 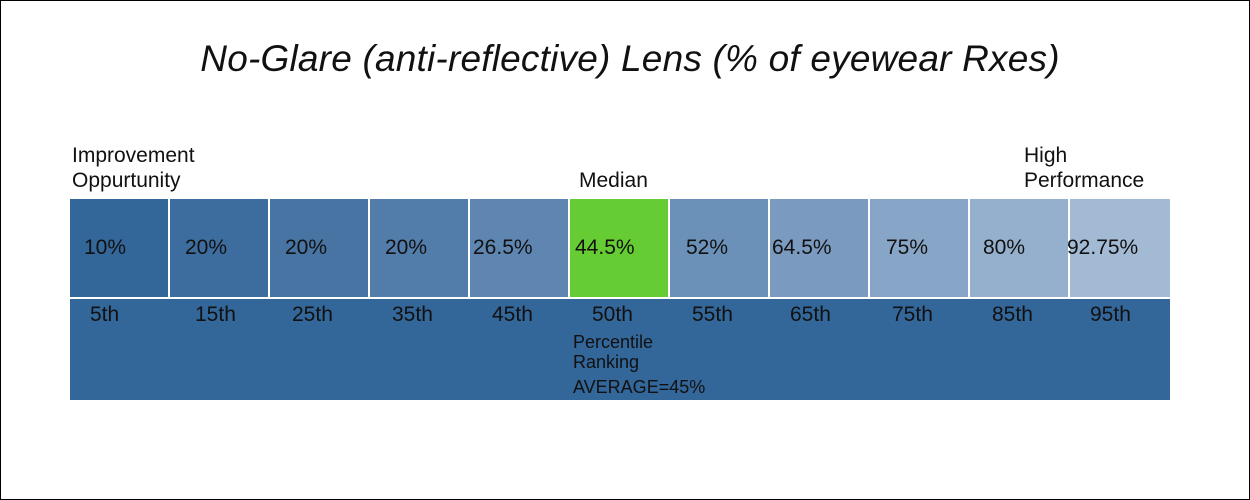 What do you see at coordinates (612, 314) in the screenshot?
I see `percentile-label-50th: 50th` at bounding box center [612, 314].